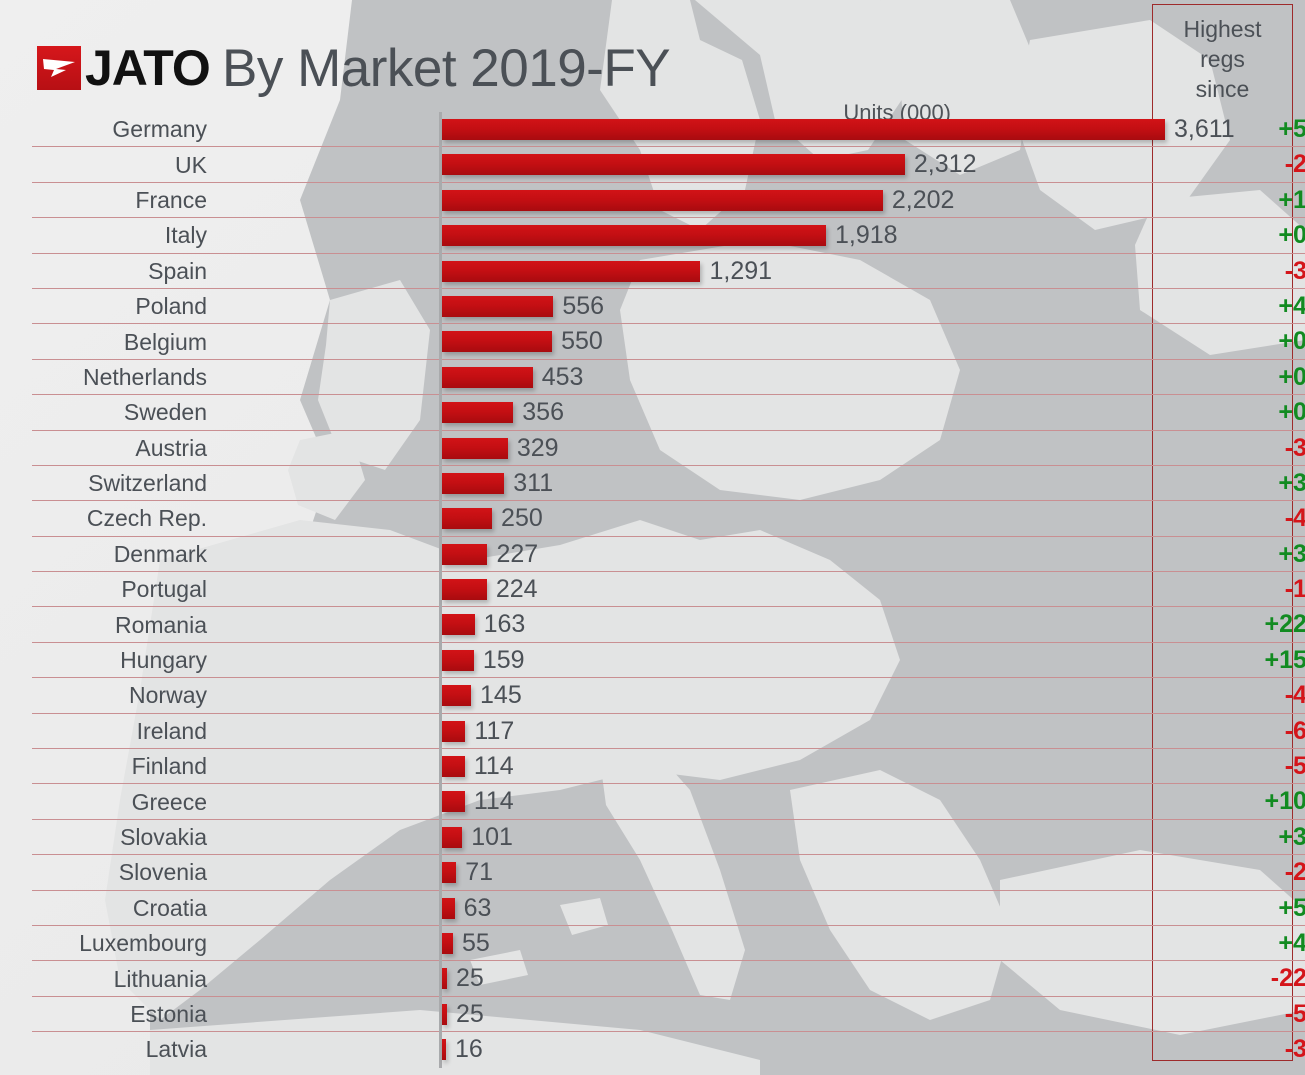 The image size is (1305, 1075). Describe the element at coordinates (162, 872) in the screenshot. I see `market-name-label: Slovenia` at that location.